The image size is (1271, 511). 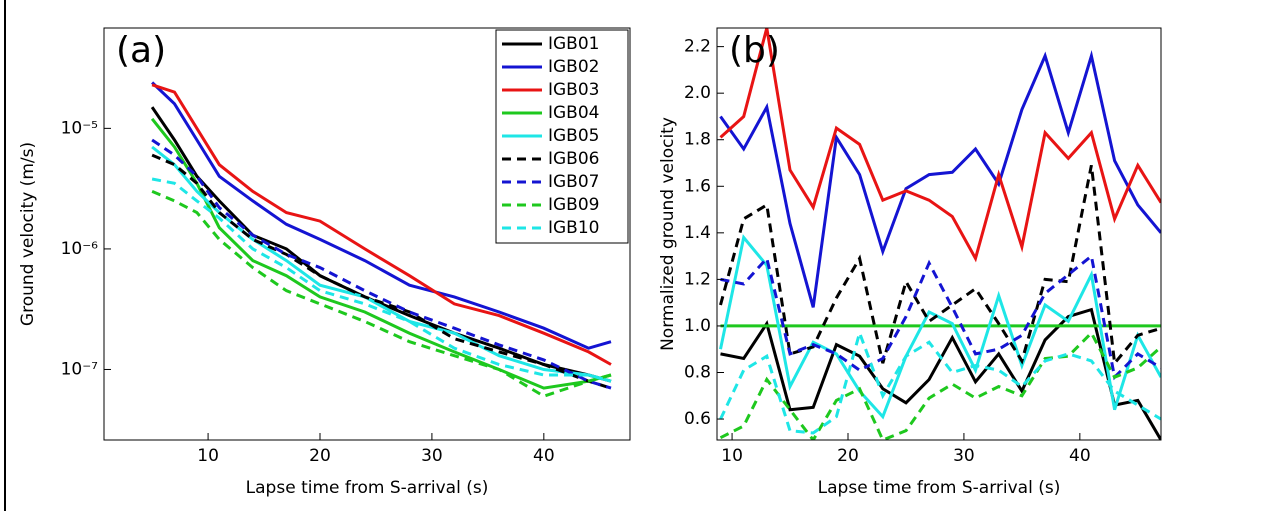 I want to click on y-tick-label: 10⁻⁷, so click(x=80, y=369).